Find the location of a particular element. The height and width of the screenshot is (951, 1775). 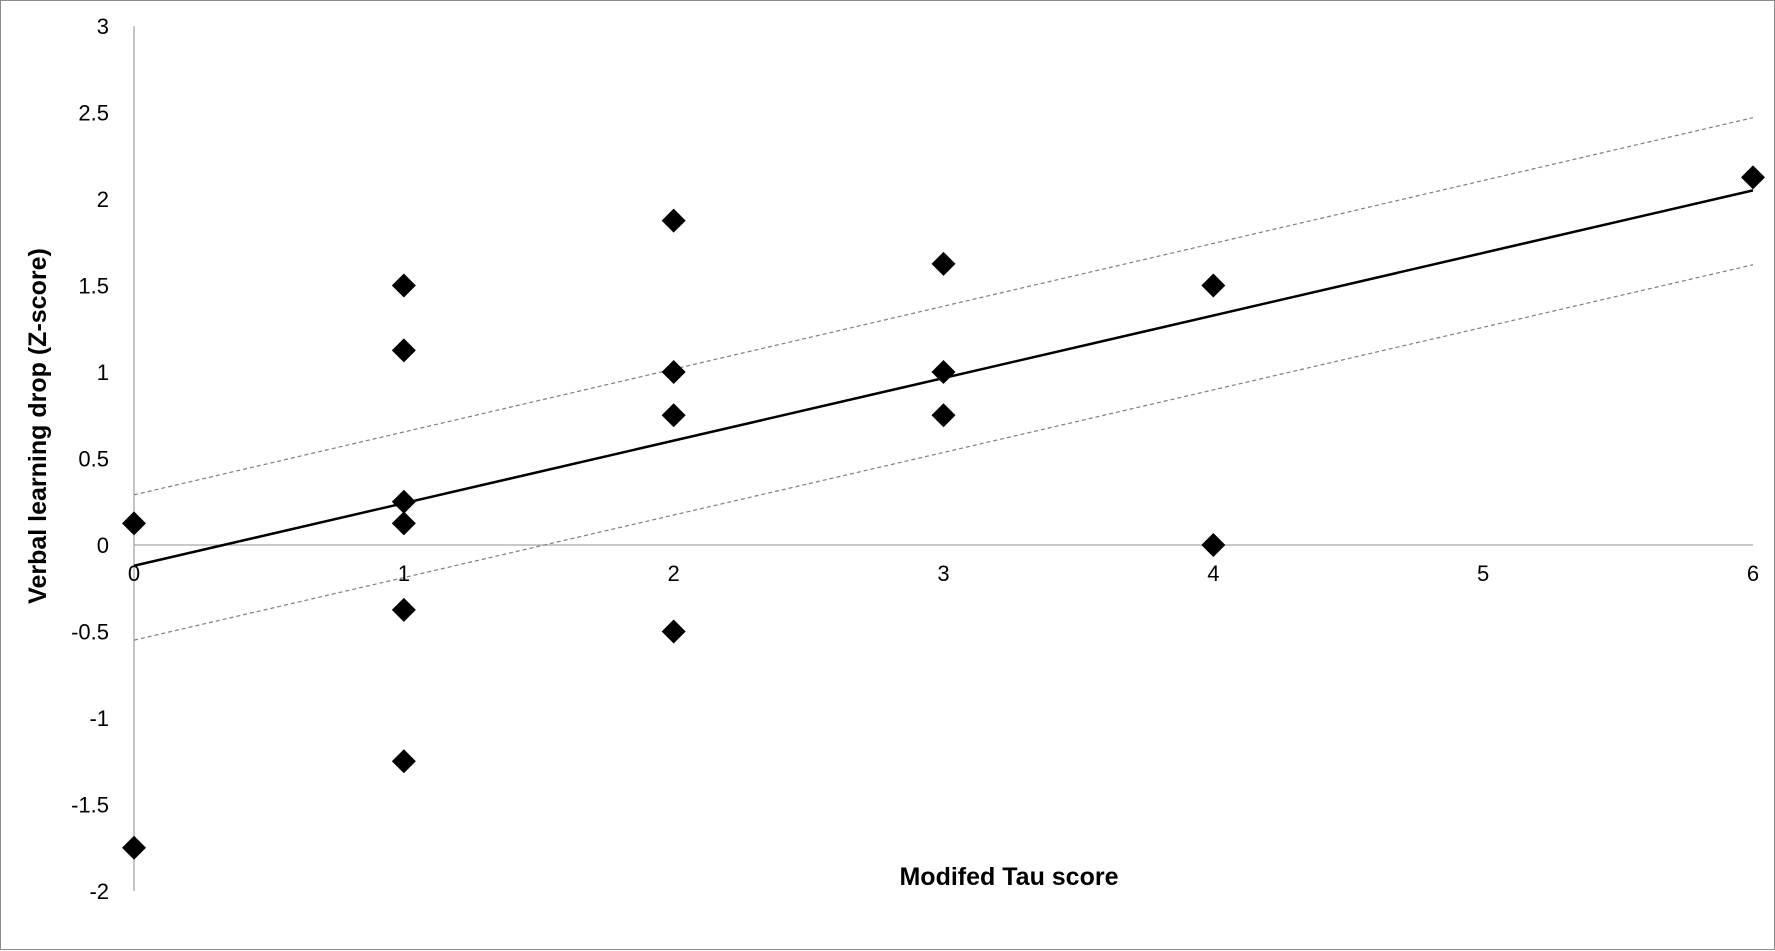

y-tick-label: 1 is located at coordinates (103, 372).